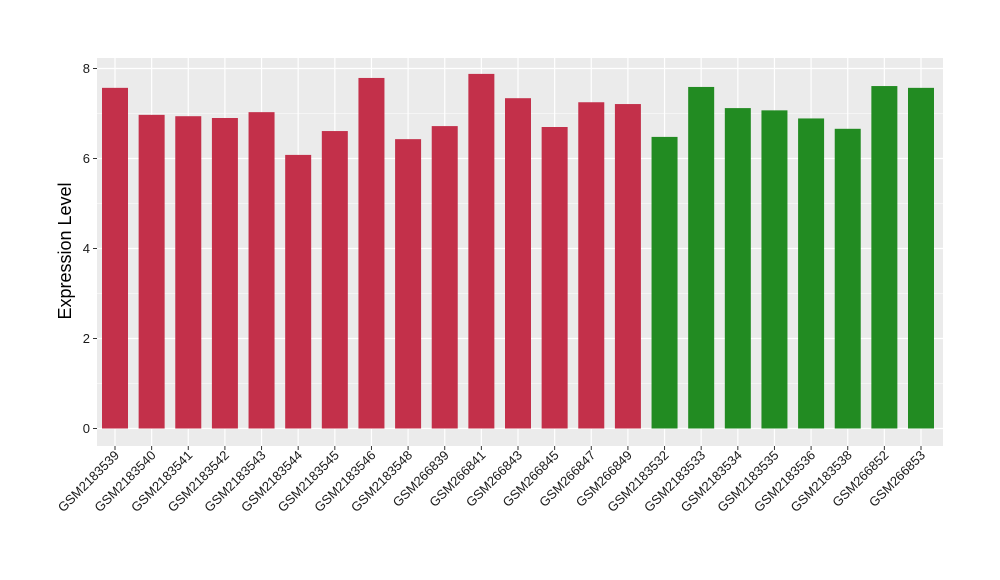 Image resolution: width=1000 pixels, height=580 pixels. What do you see at coordinates (847, 278) in the screenshot?
I see `bar-GSM2183538` at bounding box center [847, 278].